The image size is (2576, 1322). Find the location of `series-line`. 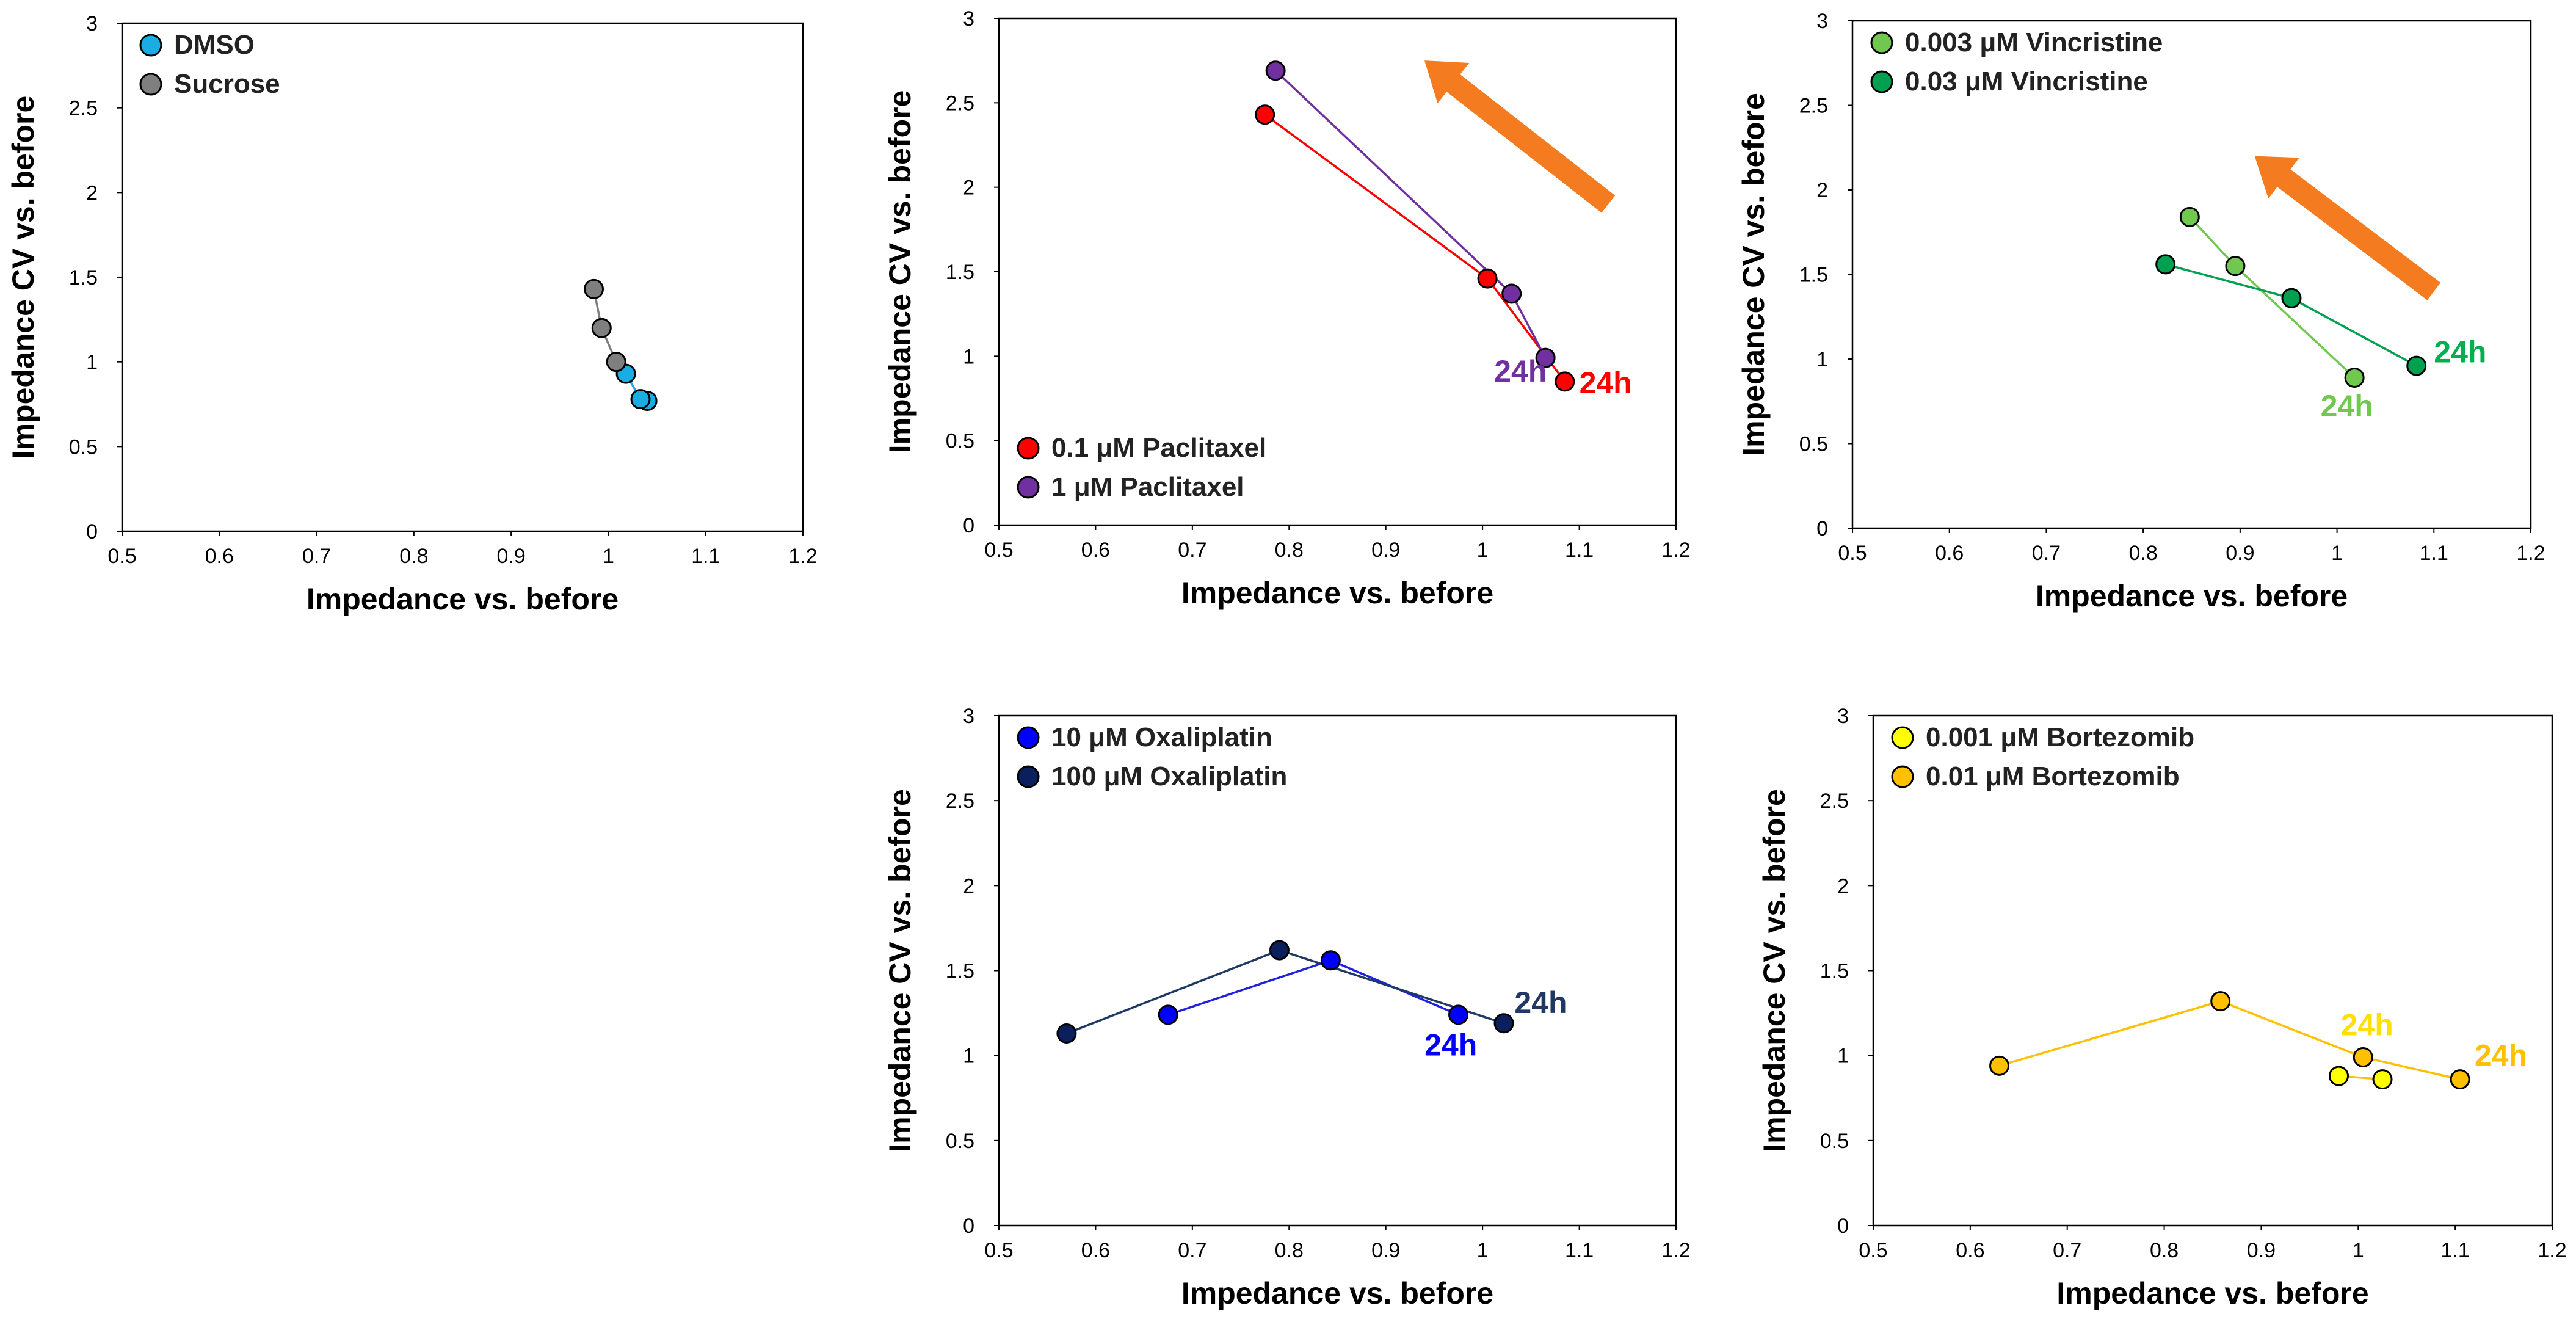

series-line is located at coordinates (2230, 1041).